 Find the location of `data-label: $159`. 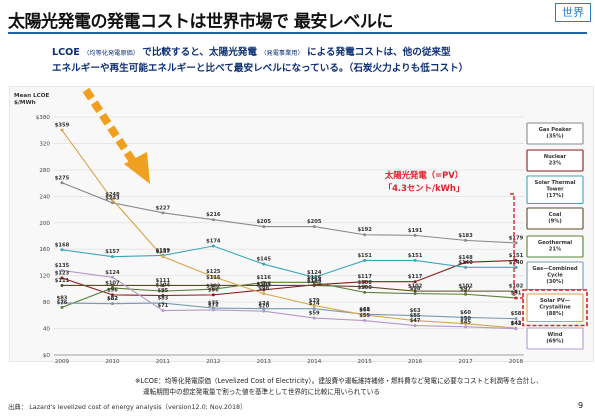

data-label: $159 is located at coordinates (163, 251).